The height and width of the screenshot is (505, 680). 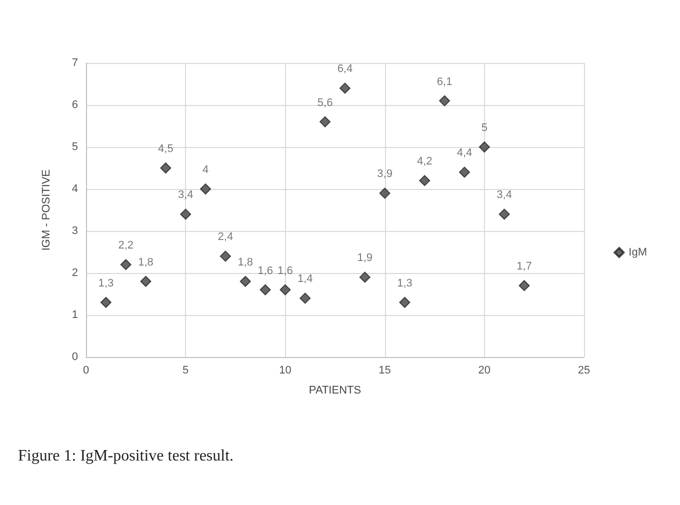 What do you see at coordinates (75, 105) in the screenshot?
I see `y-tick-label: 6` at bounding box center [75, 105].